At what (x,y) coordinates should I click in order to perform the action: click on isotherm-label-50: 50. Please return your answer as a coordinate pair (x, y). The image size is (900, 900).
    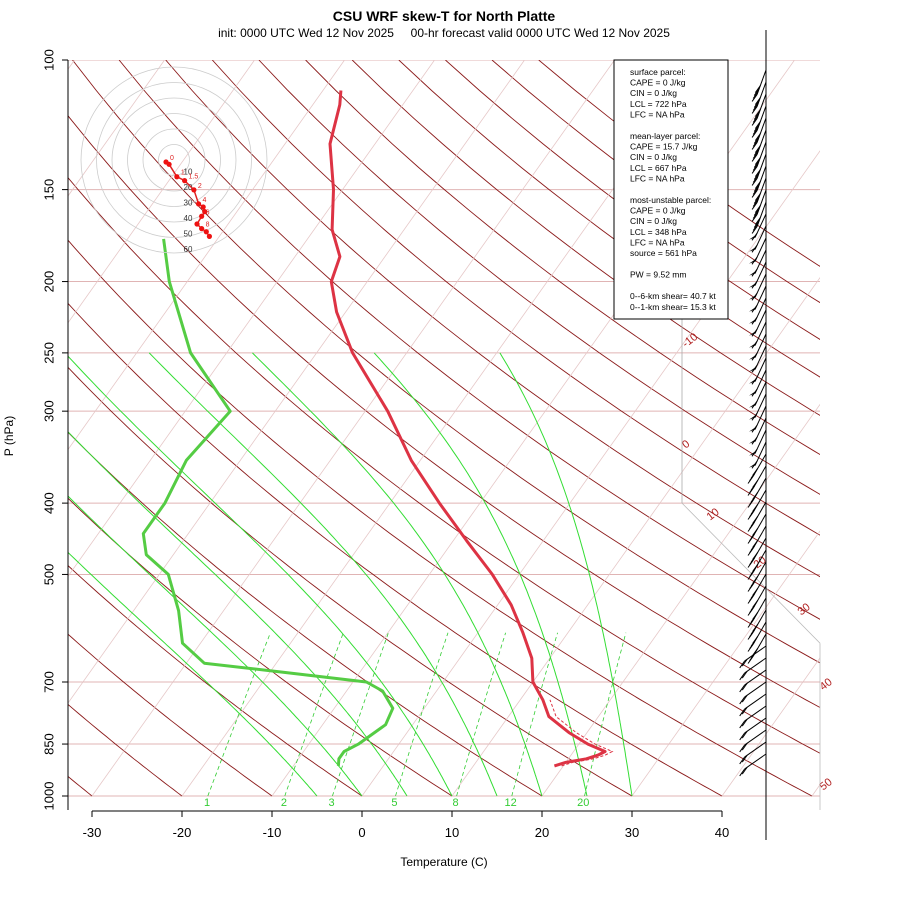
    Looking at the image, I should click on (826, 784).